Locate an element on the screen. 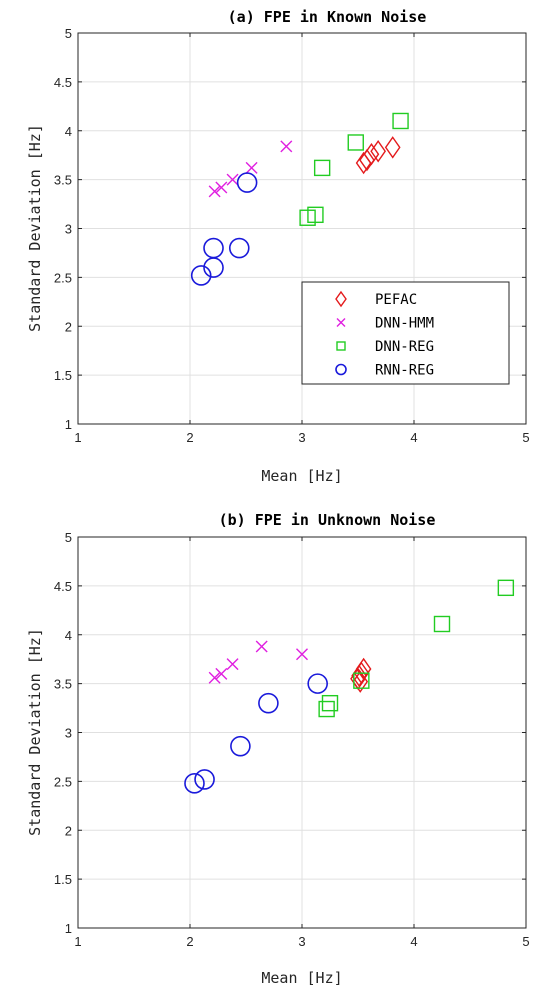 This screenshot has width=538, height=994. legend: PEFAC DNN-HMM DNN-REG RNN-REG is located at coordinates (405, 333).